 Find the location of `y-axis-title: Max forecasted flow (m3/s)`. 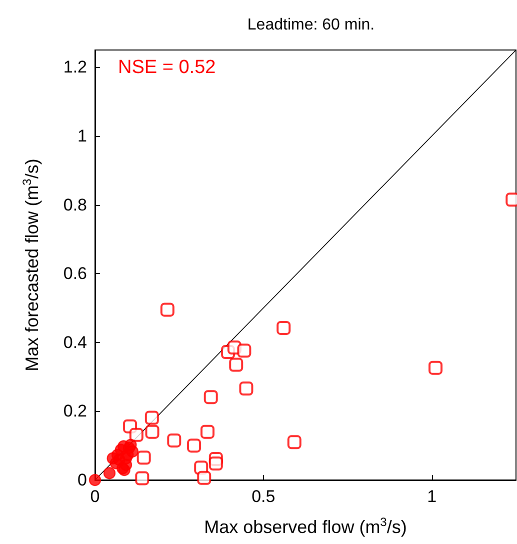

y-axis-title: Max forecasted flow (m3/s) is located at coordinates (31, 265).